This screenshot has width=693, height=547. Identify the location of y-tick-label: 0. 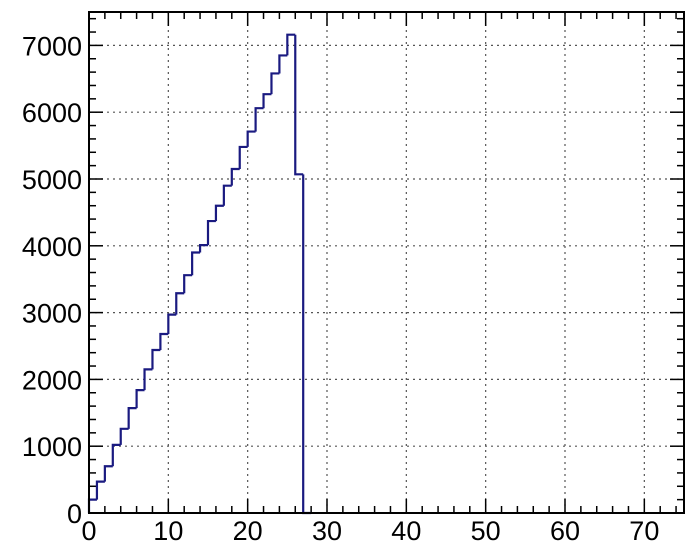
(74, 514).